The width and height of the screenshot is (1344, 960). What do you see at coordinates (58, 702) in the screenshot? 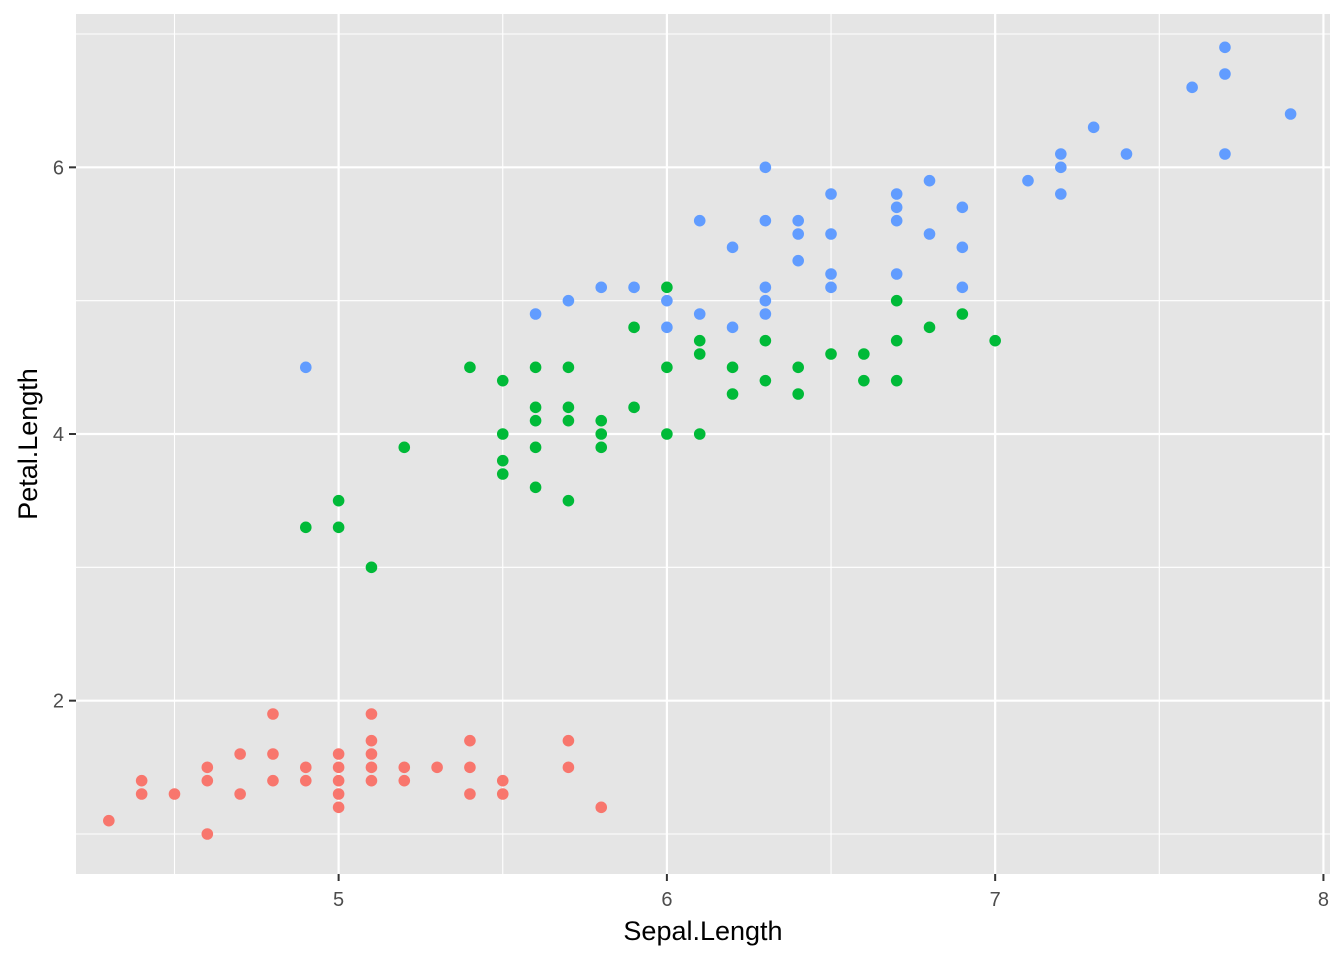
I see `y-tick-label: 2` at bounding box center [58, 702].